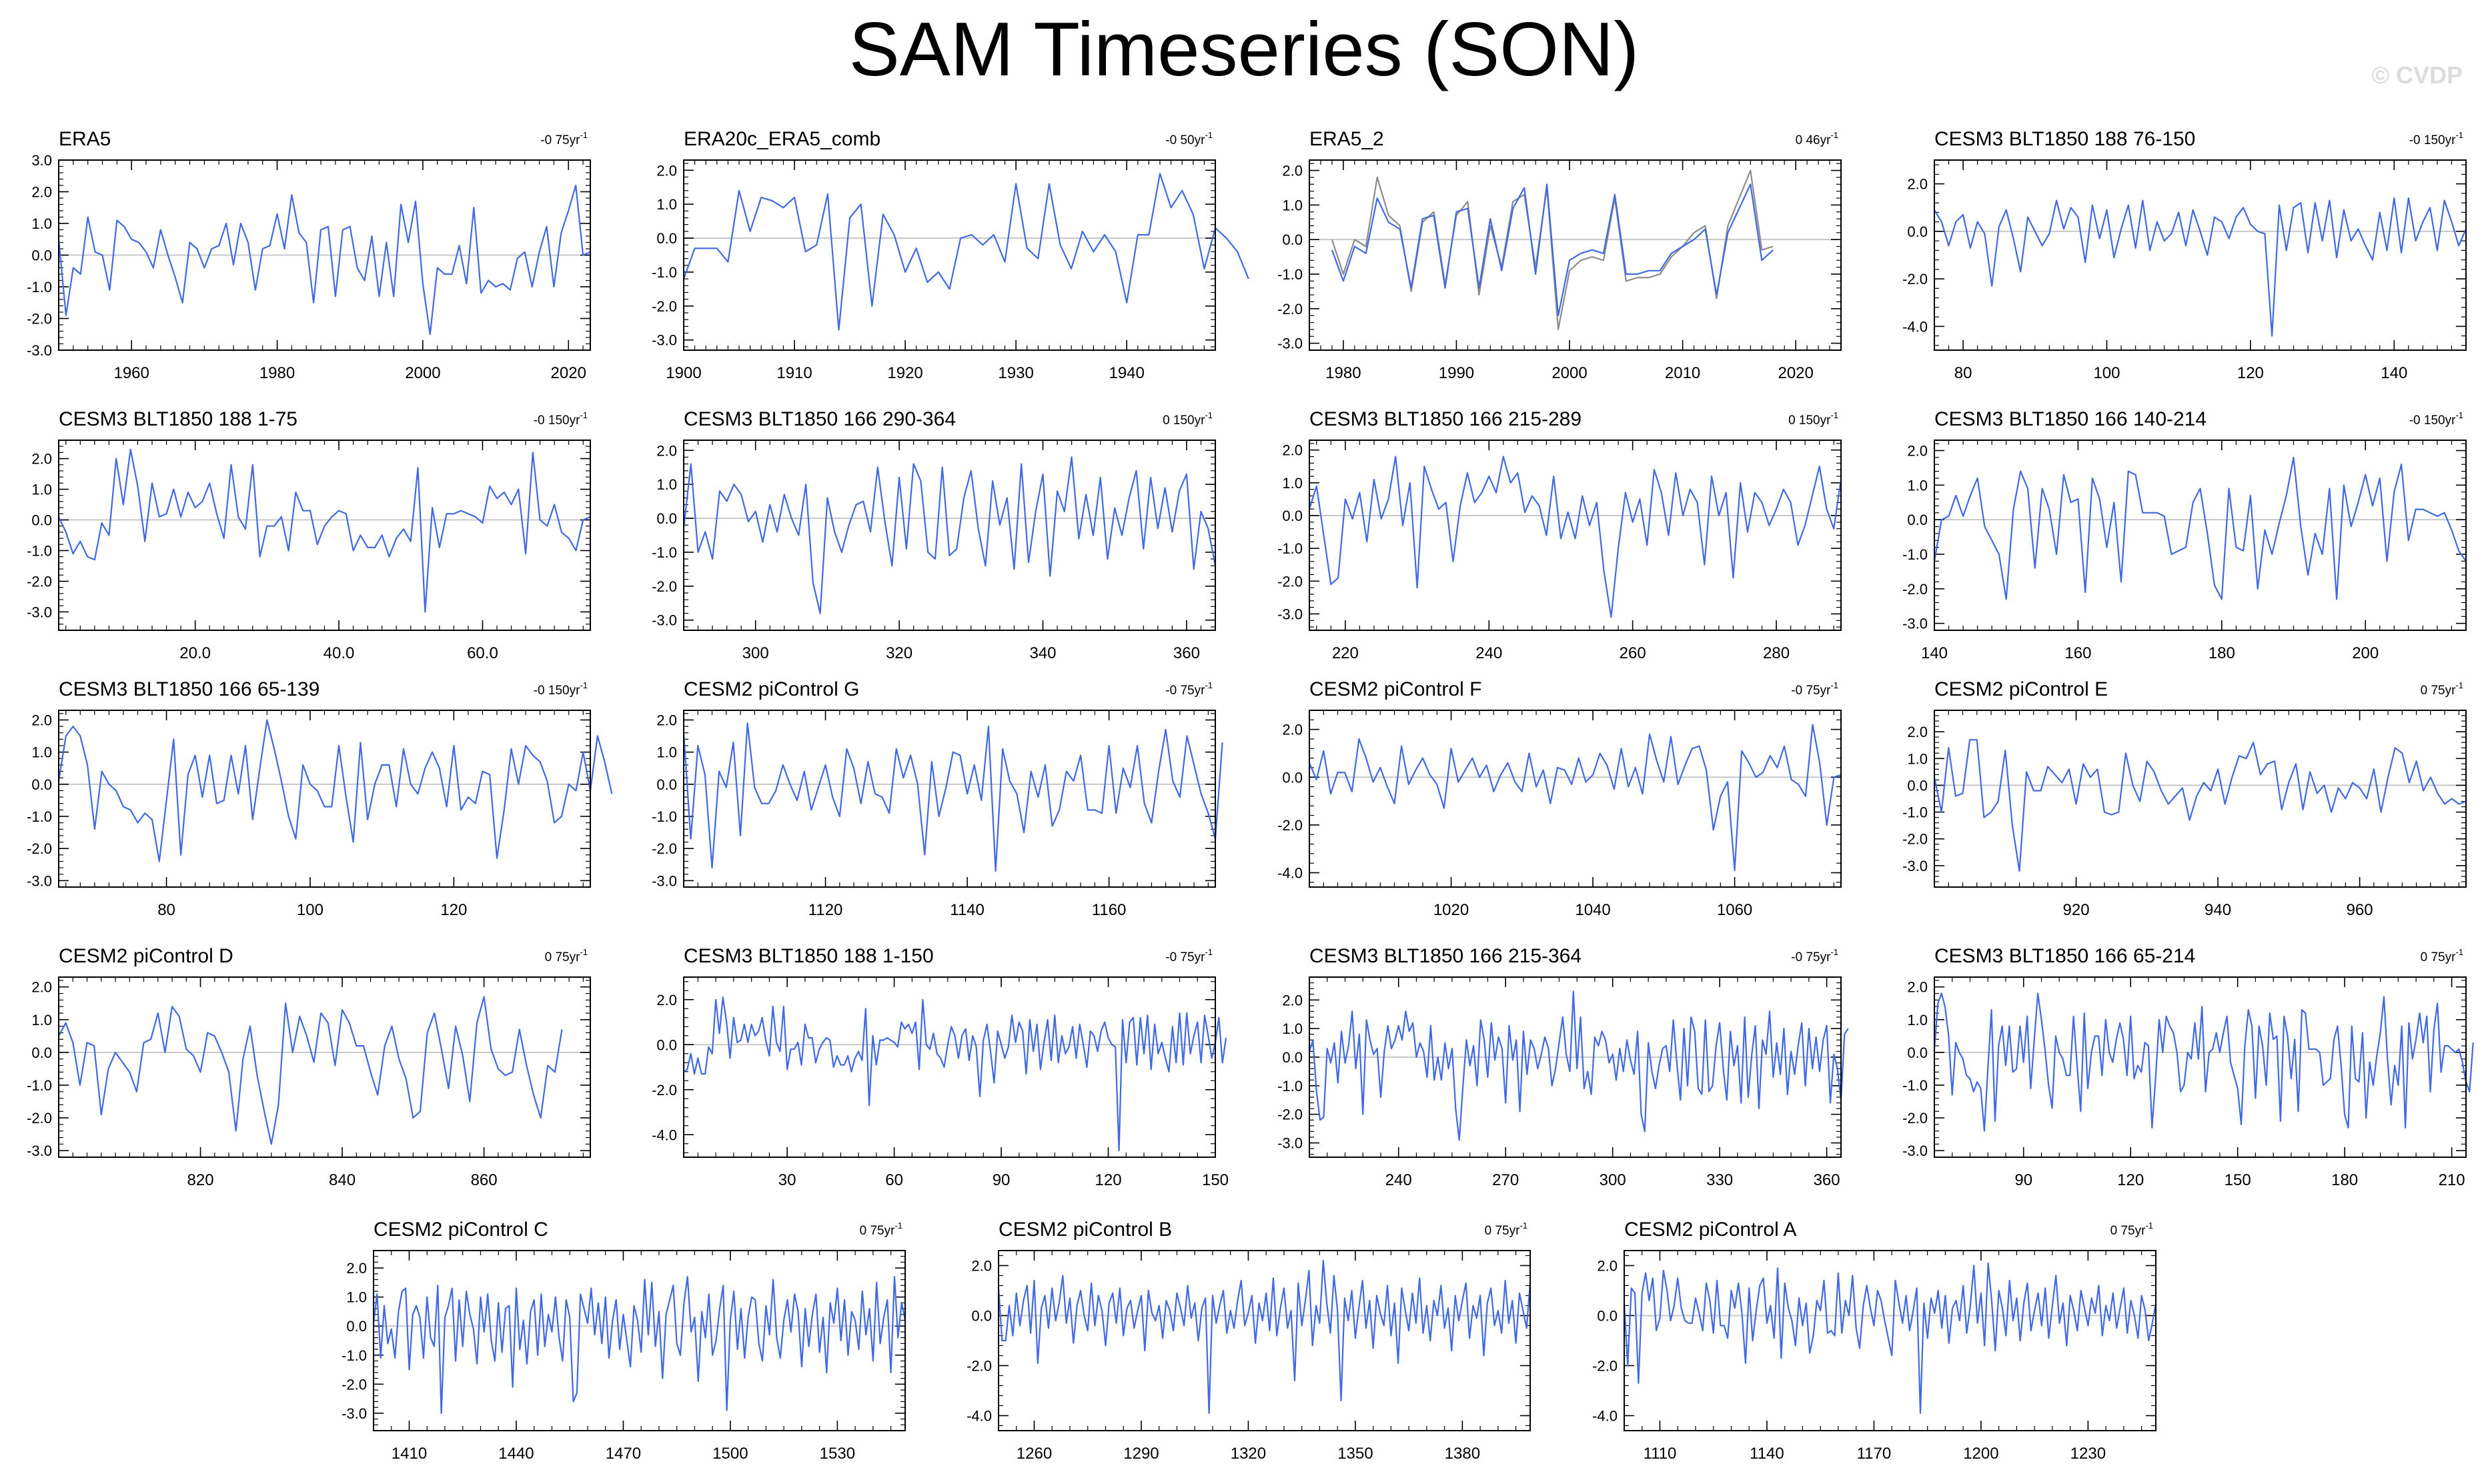 This screenshot has height=1484, width=2488. What do you see at coordinates (1613, 1180) in the screenshot?
I see `x-tick-label: 300` at bounding box center [1613, 1180].